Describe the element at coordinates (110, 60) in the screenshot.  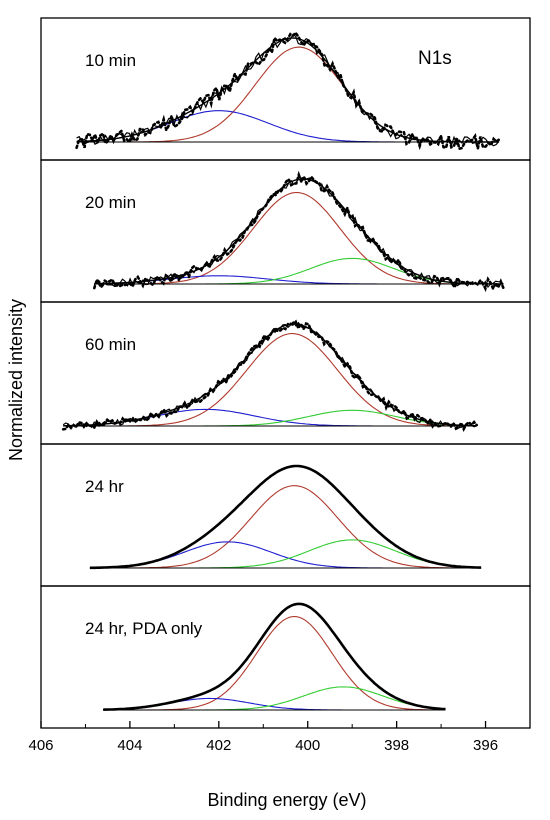
I see `panel-label: 10 min` at that location.